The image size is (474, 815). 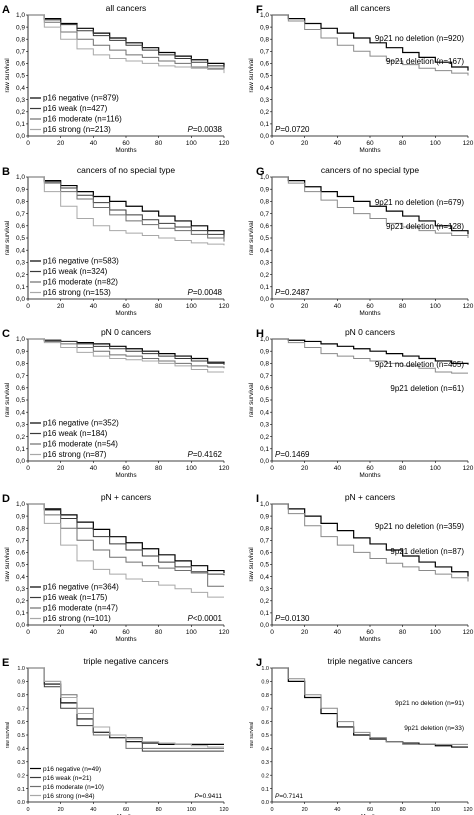 What do you see at coordinates (420, 526) in the screenshot?
I see `series-label: 9p21 no deletion (n=359)` at bounding box center [420, 526].